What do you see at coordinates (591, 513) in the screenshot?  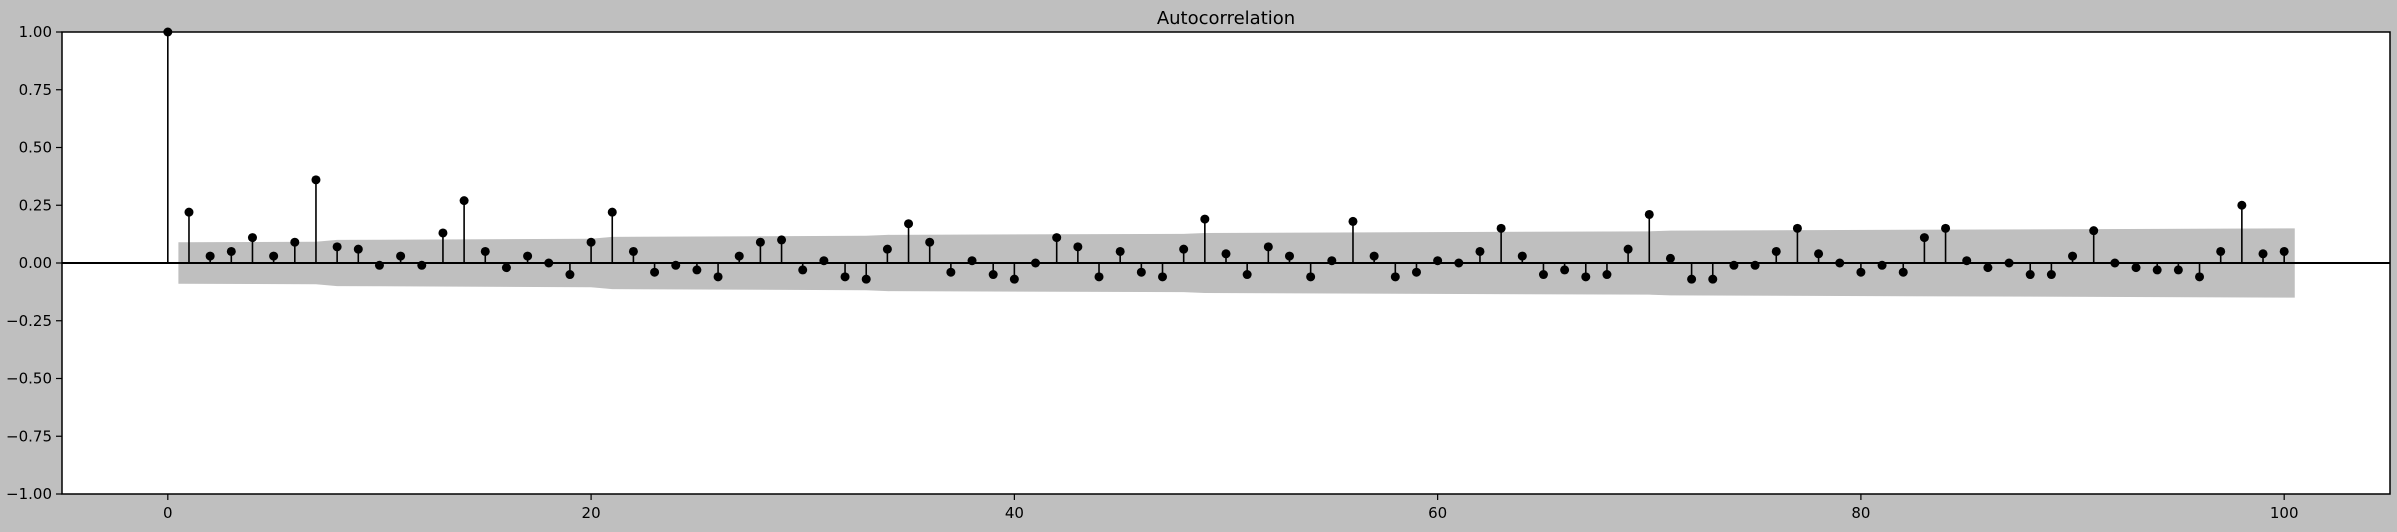 I see `x-tick-label: 20` at bounding box center [591, 513].